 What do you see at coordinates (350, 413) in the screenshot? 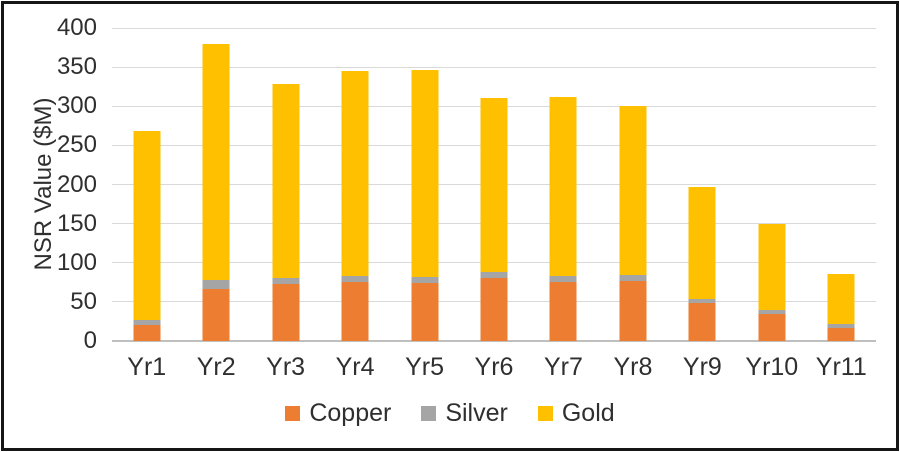
I see `legend-label: Copper` at bounding box center [350, 413].